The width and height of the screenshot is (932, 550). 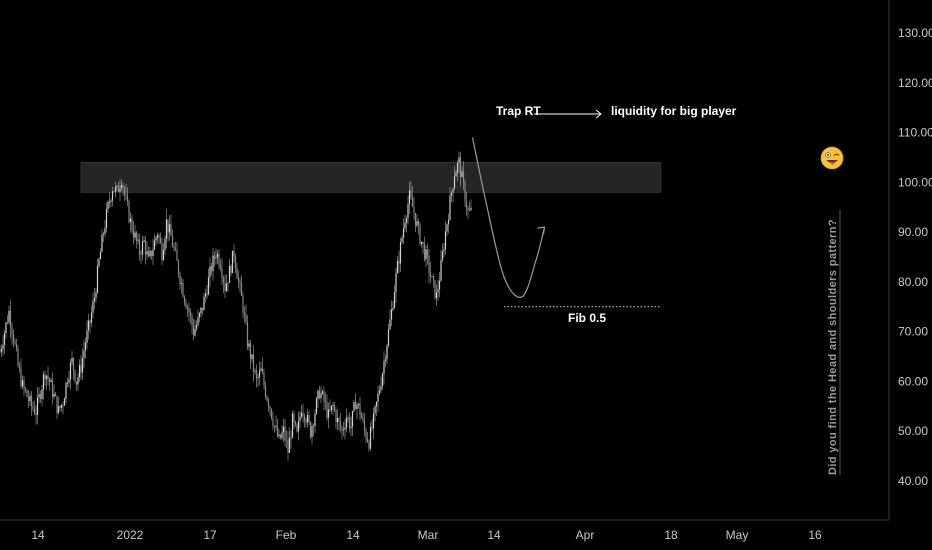 What do you see at coordinates (915, 182) in the screenshot?
I see `price-tick-label: 100.00` at bounding box center [915, 182].